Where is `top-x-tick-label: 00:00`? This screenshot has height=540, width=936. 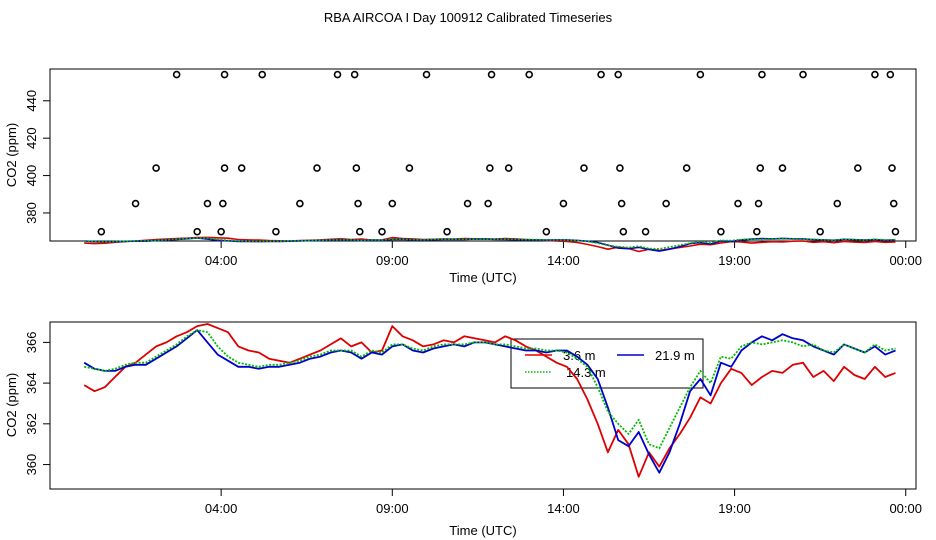
top-x-tick-label: 00:00 is located at coordinates (905, 260).